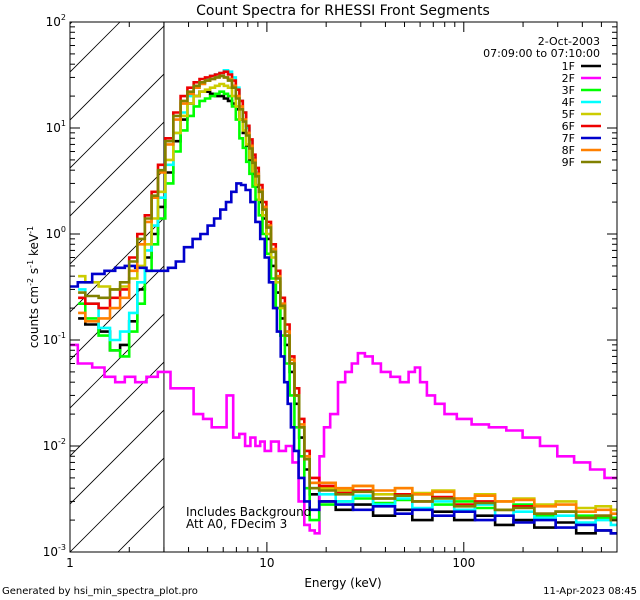 This screenshot has height=600, width=640. I want to click on legend-label: 4F, so click(568, 102).